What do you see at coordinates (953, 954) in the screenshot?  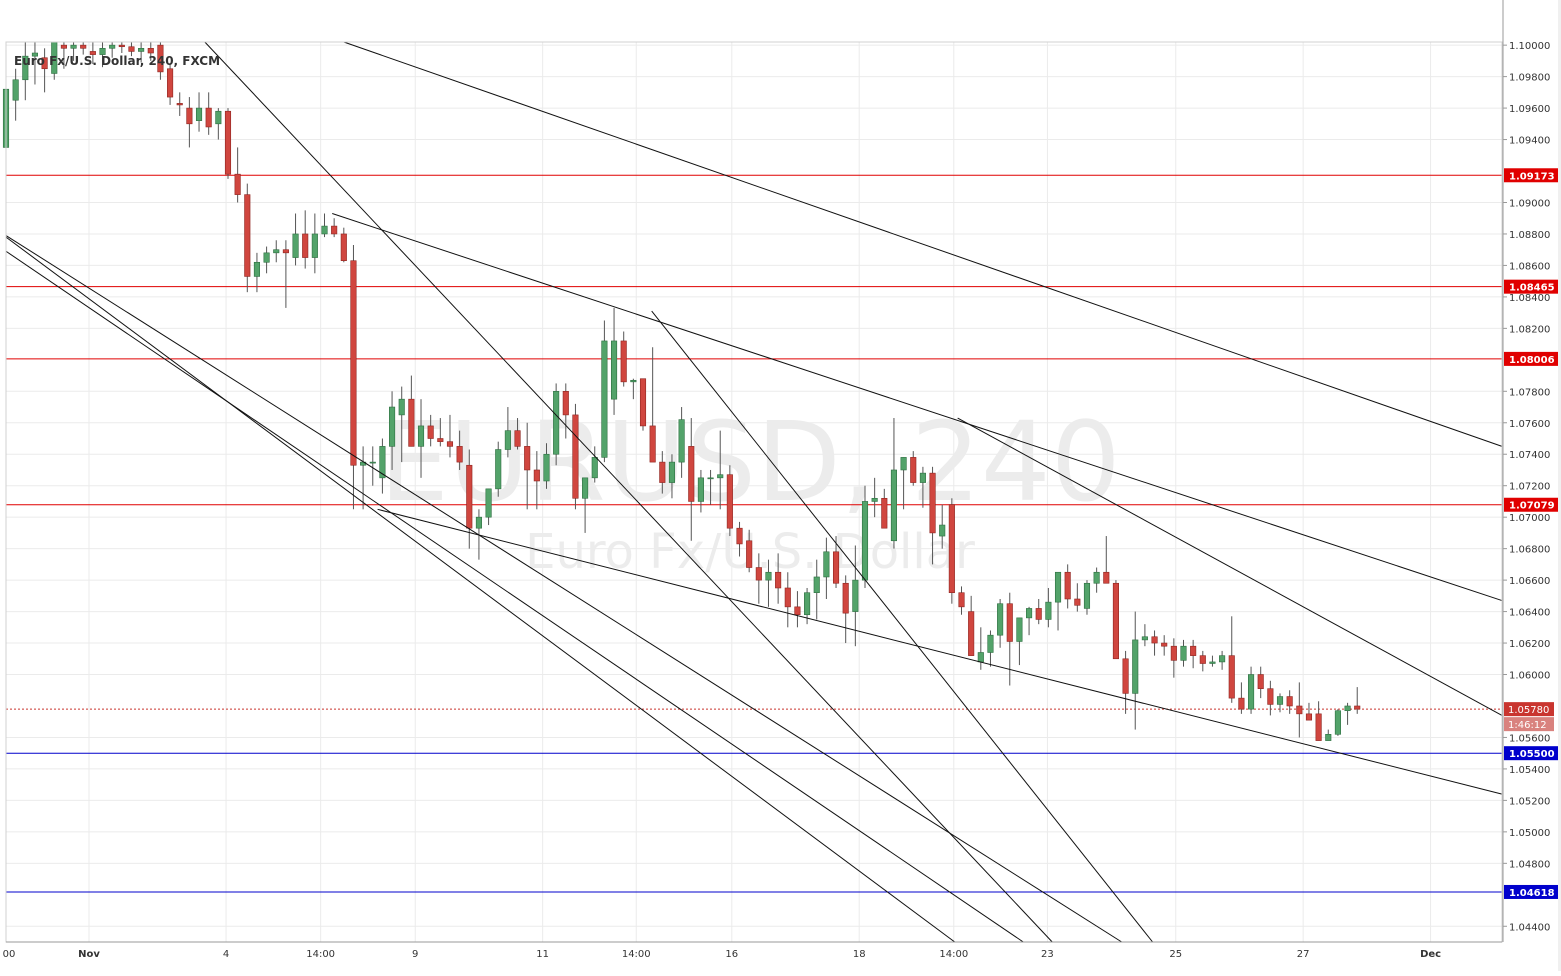 I see `x-tick-label: 14:00` at bounding box center [953, 954].